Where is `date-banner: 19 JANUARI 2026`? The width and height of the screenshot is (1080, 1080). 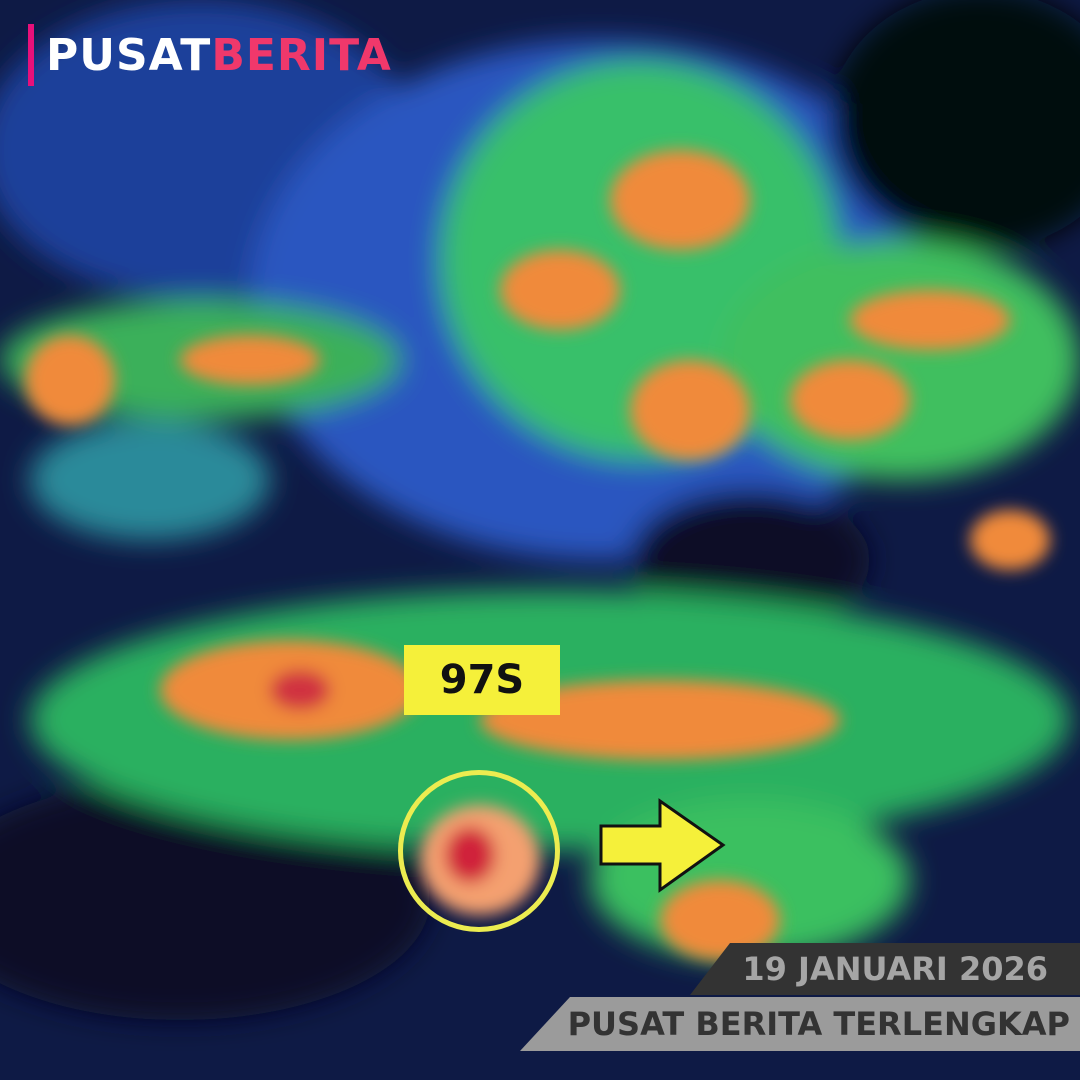
date-banner: 19 JANUARI 2026 is located at coordinates (885, 969).